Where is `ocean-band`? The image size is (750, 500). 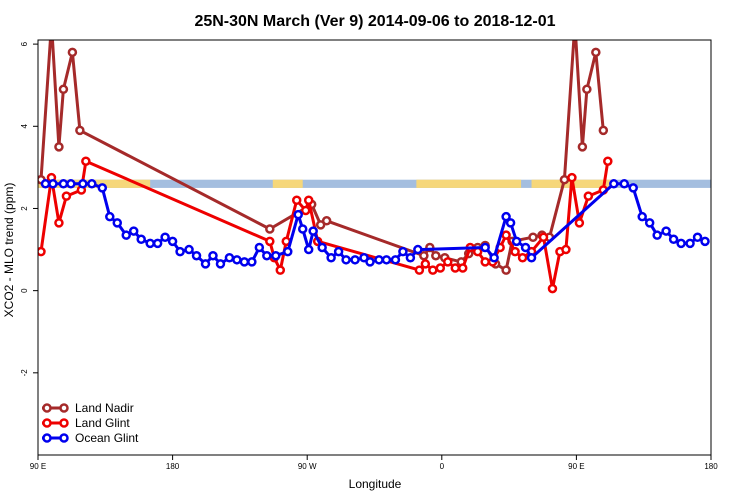
ocean-band is located at coordinates (374, 183).